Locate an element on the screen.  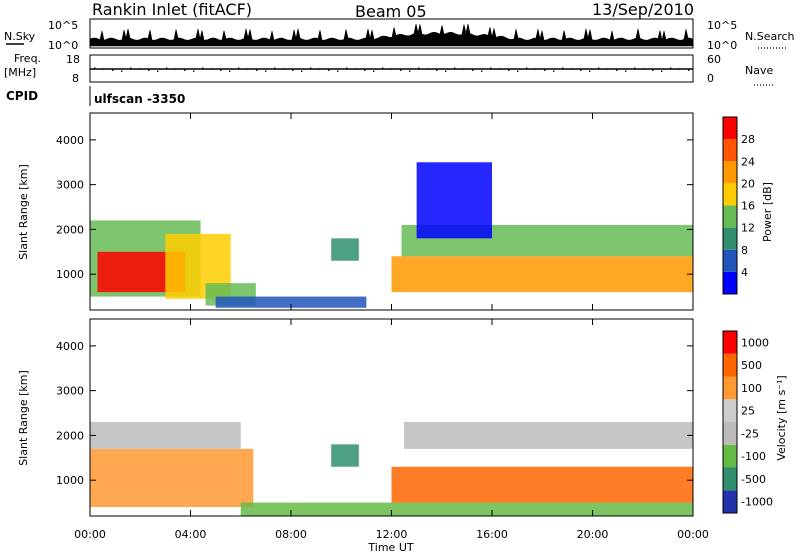
velocity-colorbar-tick: -1000 is located at coordinates (757, 502).